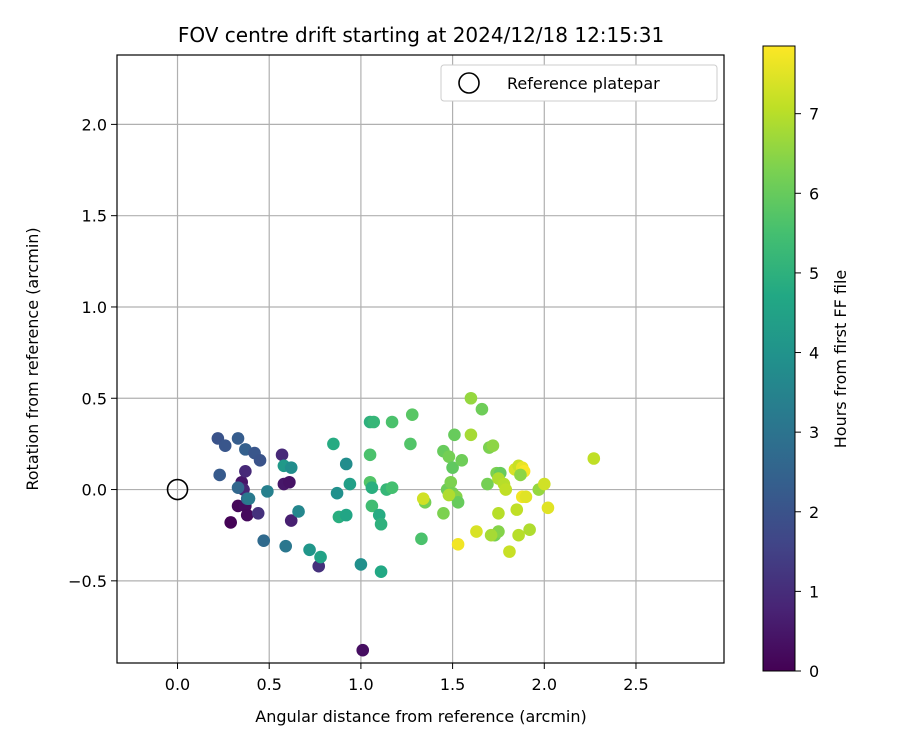 The width and height of the screenshot is (900, 750). I want to click on y-tick-label: 2.0, so click(94, 124).